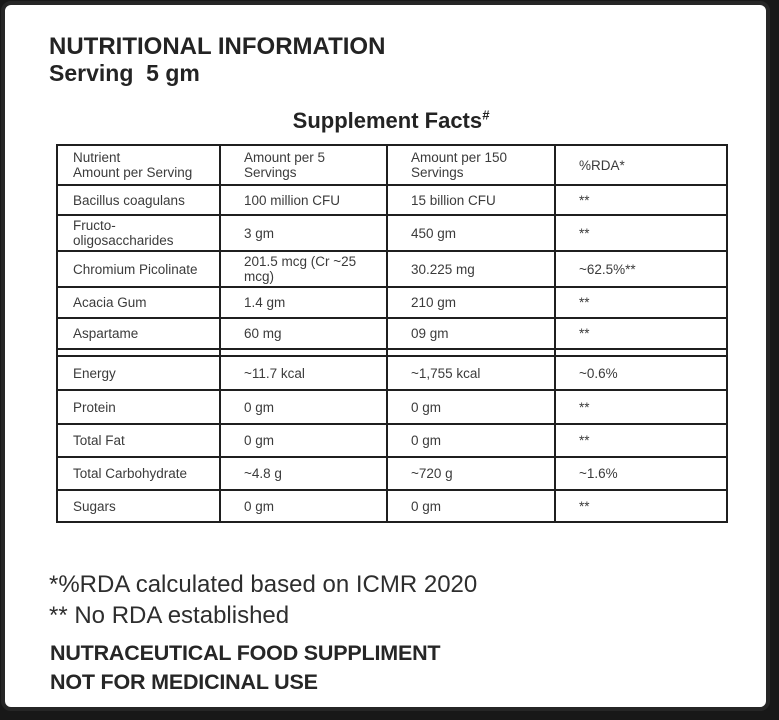 This screenshot has height=720, width=779. I want to click on rda-cell: ~62.5%**, so click(641, 269).